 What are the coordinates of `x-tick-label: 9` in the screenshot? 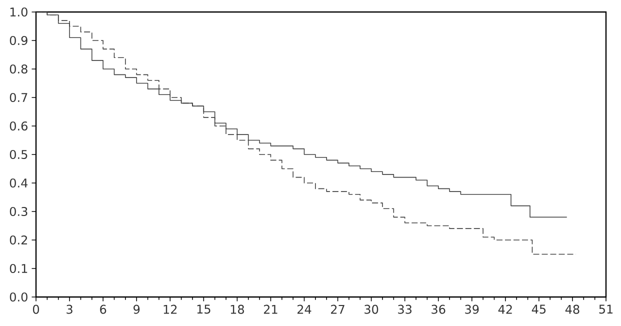 It's located at (137, 309).